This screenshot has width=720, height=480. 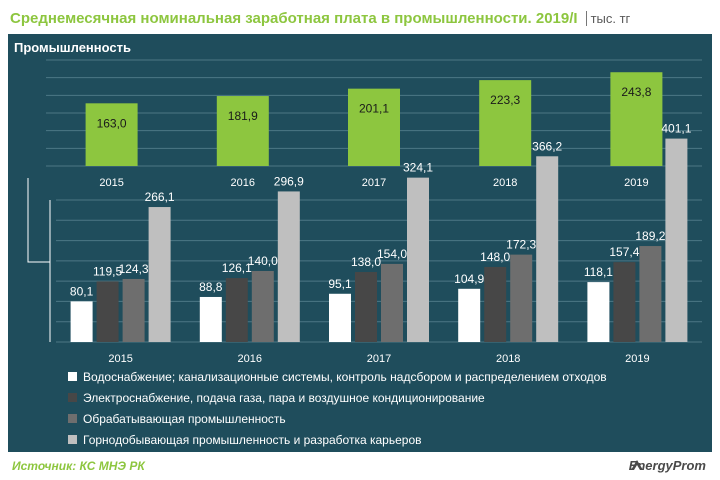 I want to click on bar-value-label: 243,8, so click(x=636, y=92).